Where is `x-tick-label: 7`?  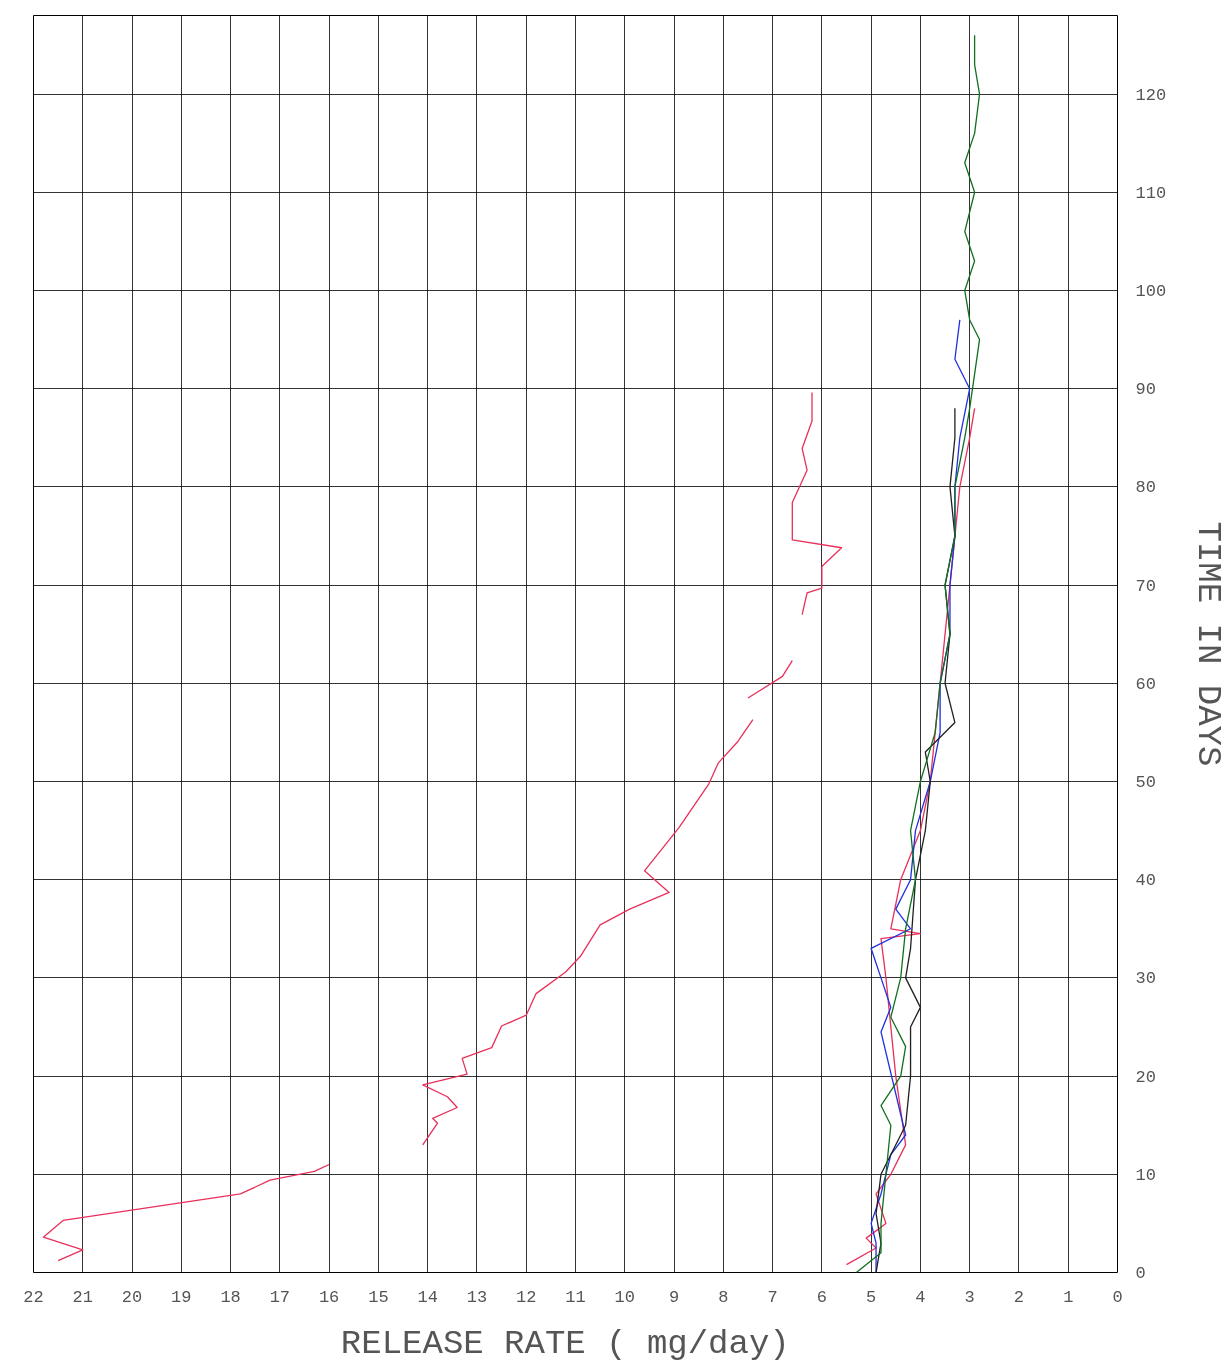
x-tick-label: 7 is located at coordinates (772, 1297).